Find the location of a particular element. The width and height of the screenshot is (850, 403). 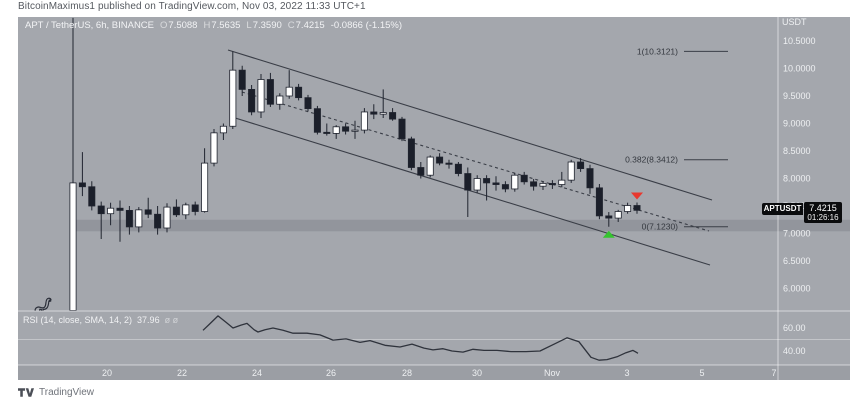

sell-marker-icon is located at coordinates (637, 196).